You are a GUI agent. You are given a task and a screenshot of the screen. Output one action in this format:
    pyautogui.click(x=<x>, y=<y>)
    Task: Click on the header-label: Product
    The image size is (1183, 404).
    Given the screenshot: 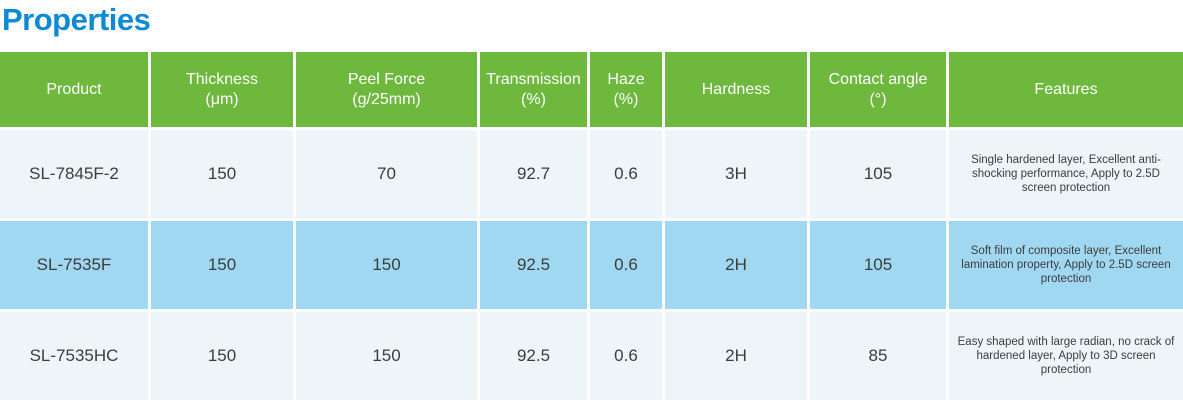 What is the action you would take?
    pyautogui.click(x=74, y=89)
    